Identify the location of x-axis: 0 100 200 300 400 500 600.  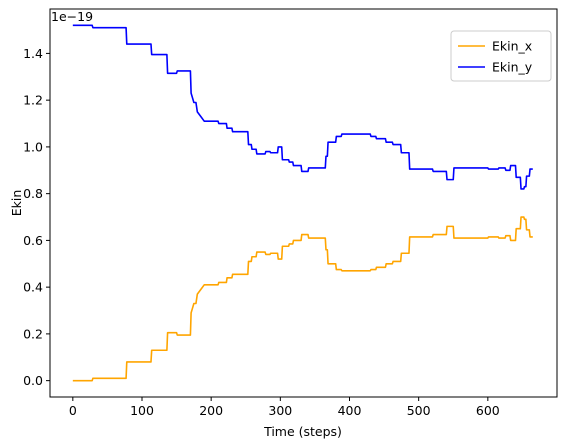
(284, 407).